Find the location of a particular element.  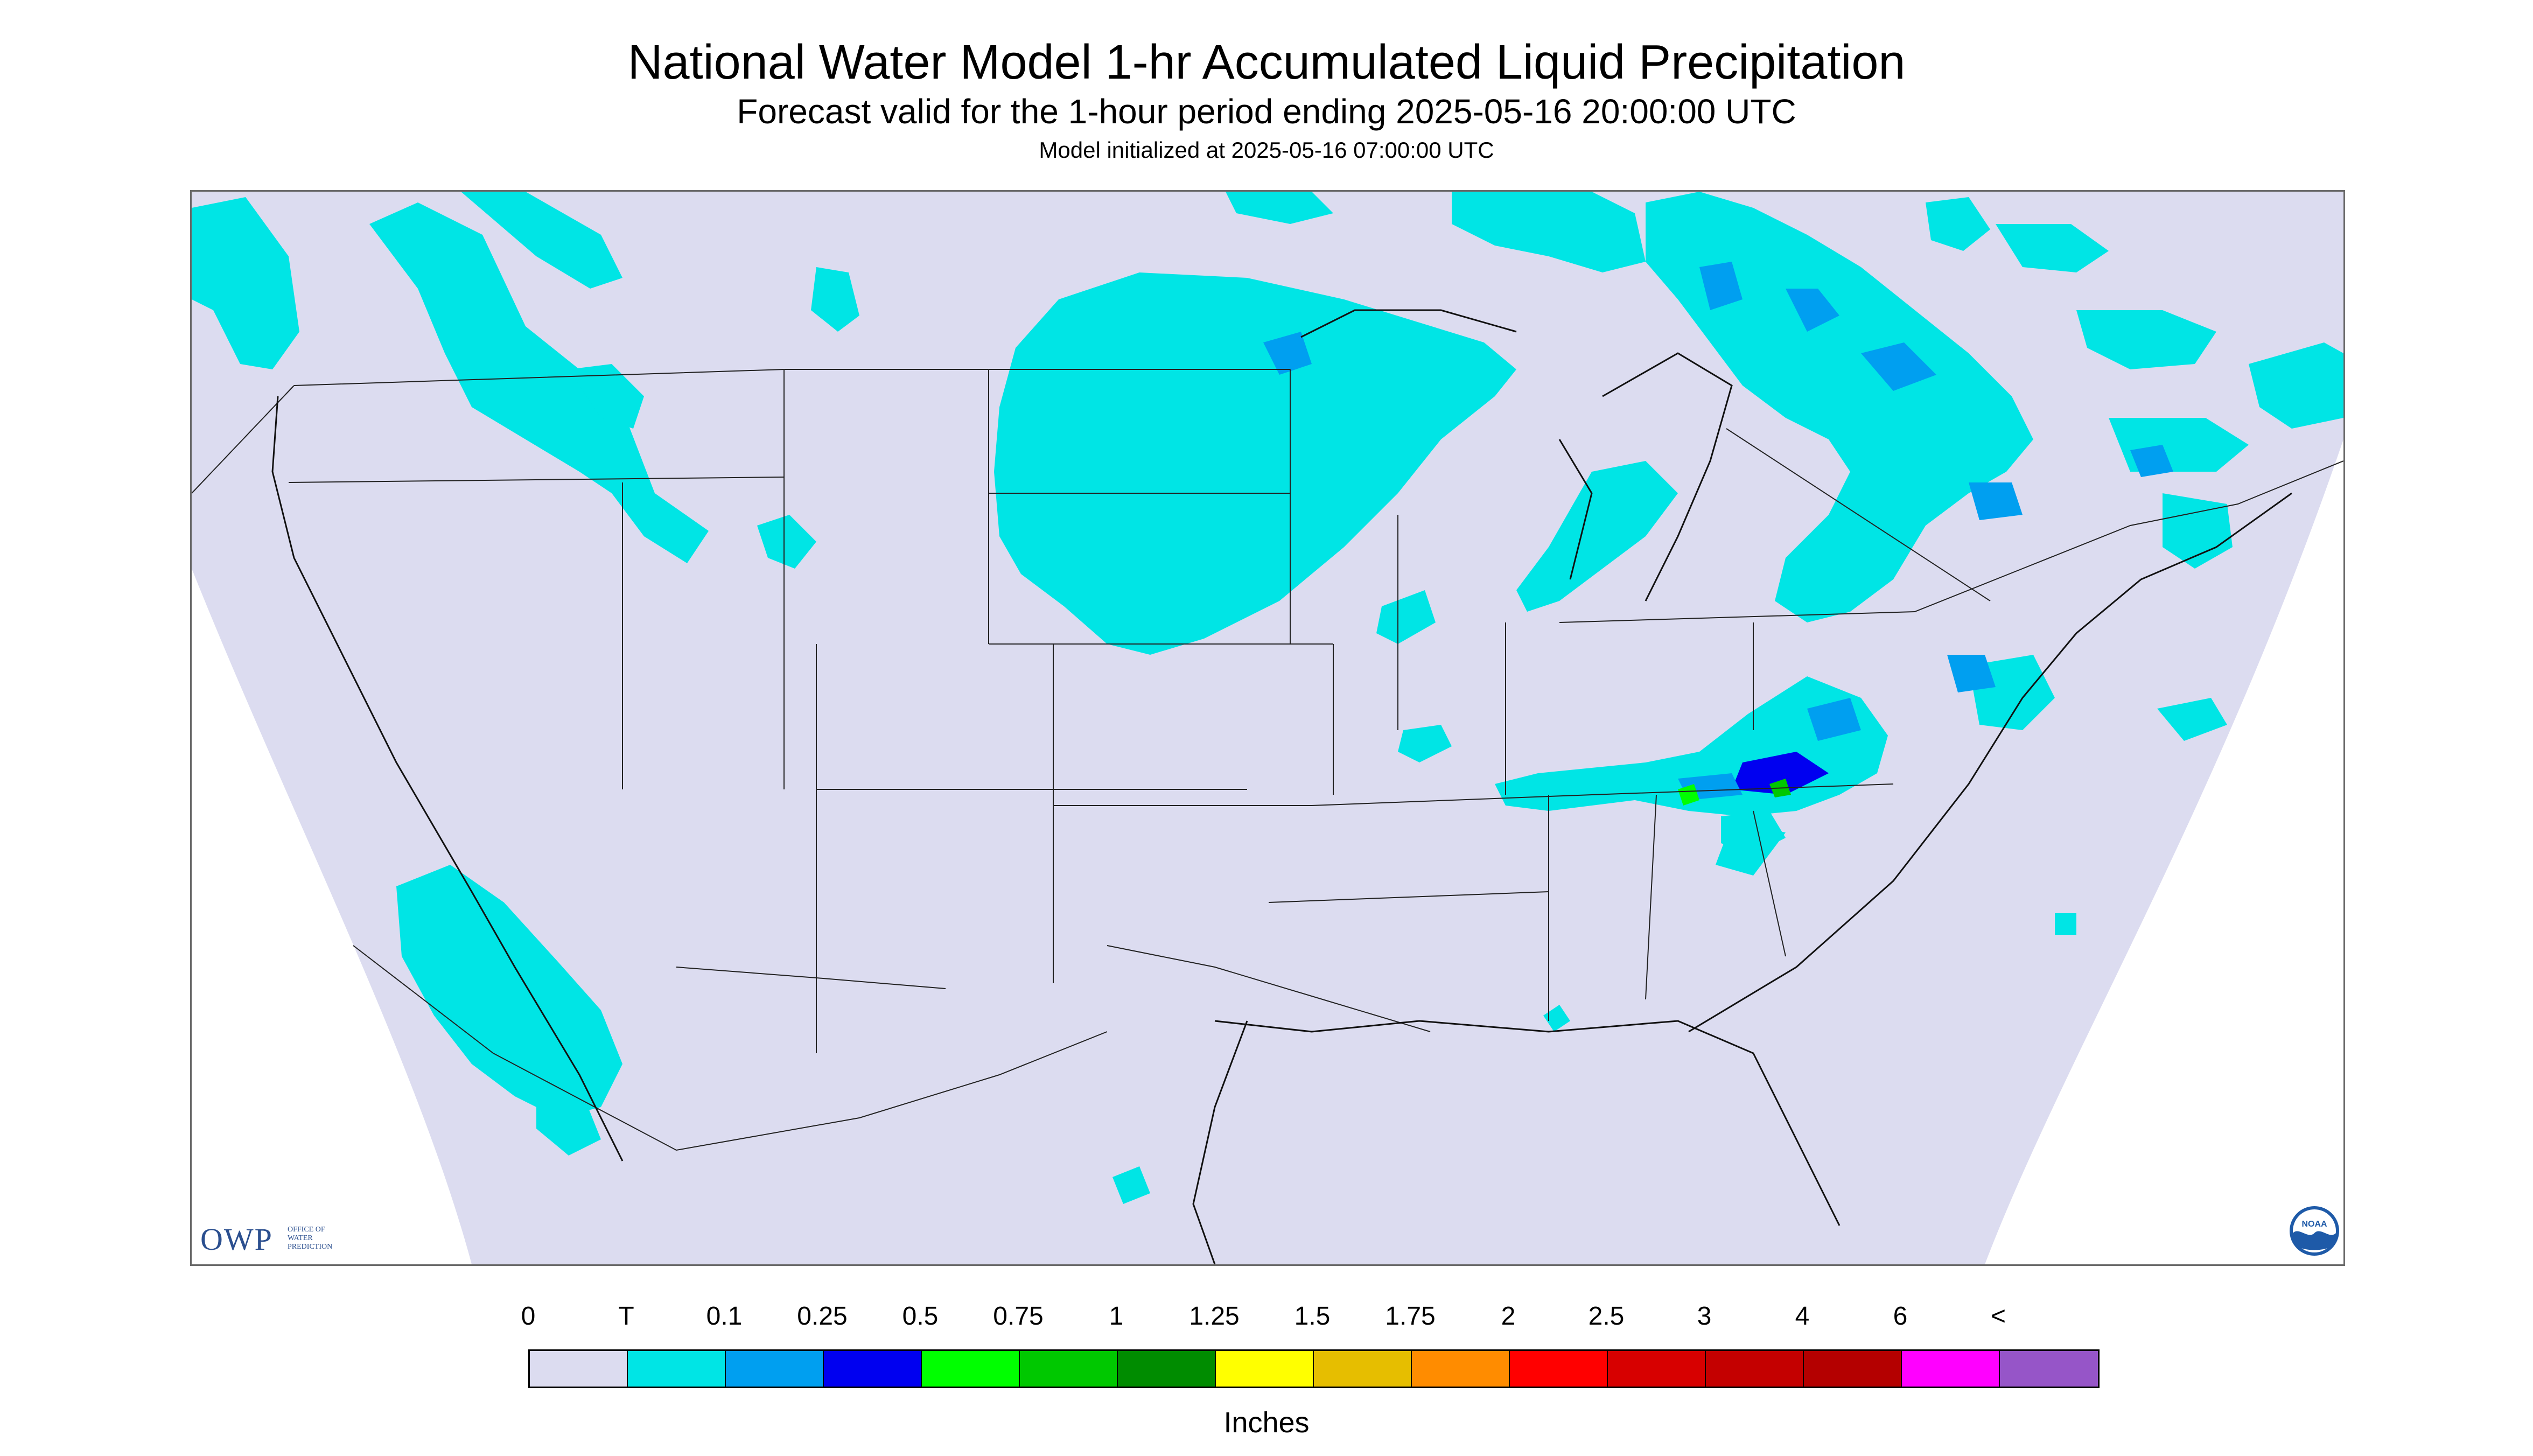

legend-label: 1.75 is located at coordinates (1410, 1316).